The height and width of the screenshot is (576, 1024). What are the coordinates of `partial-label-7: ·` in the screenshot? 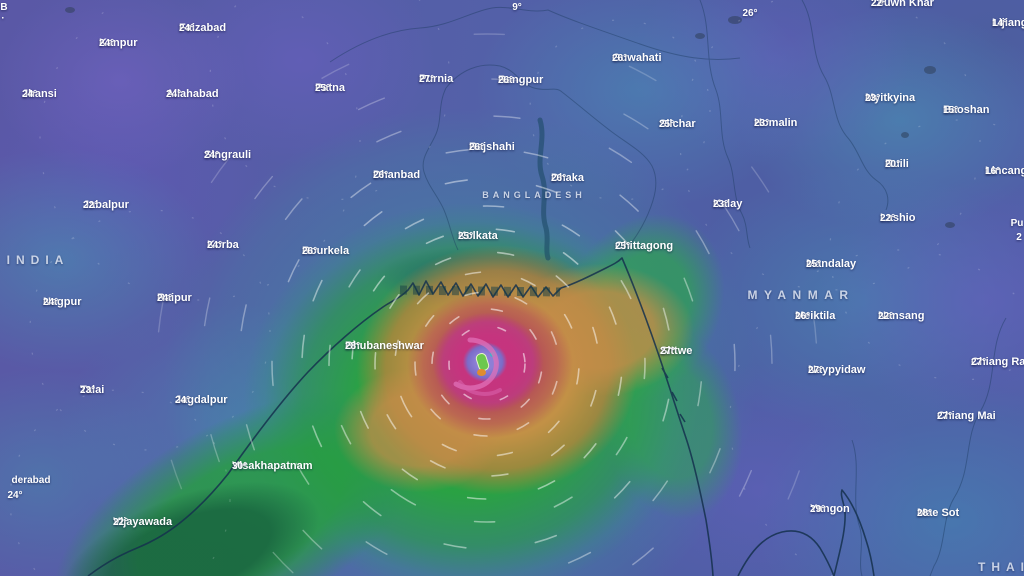 It's located at (3, 18).